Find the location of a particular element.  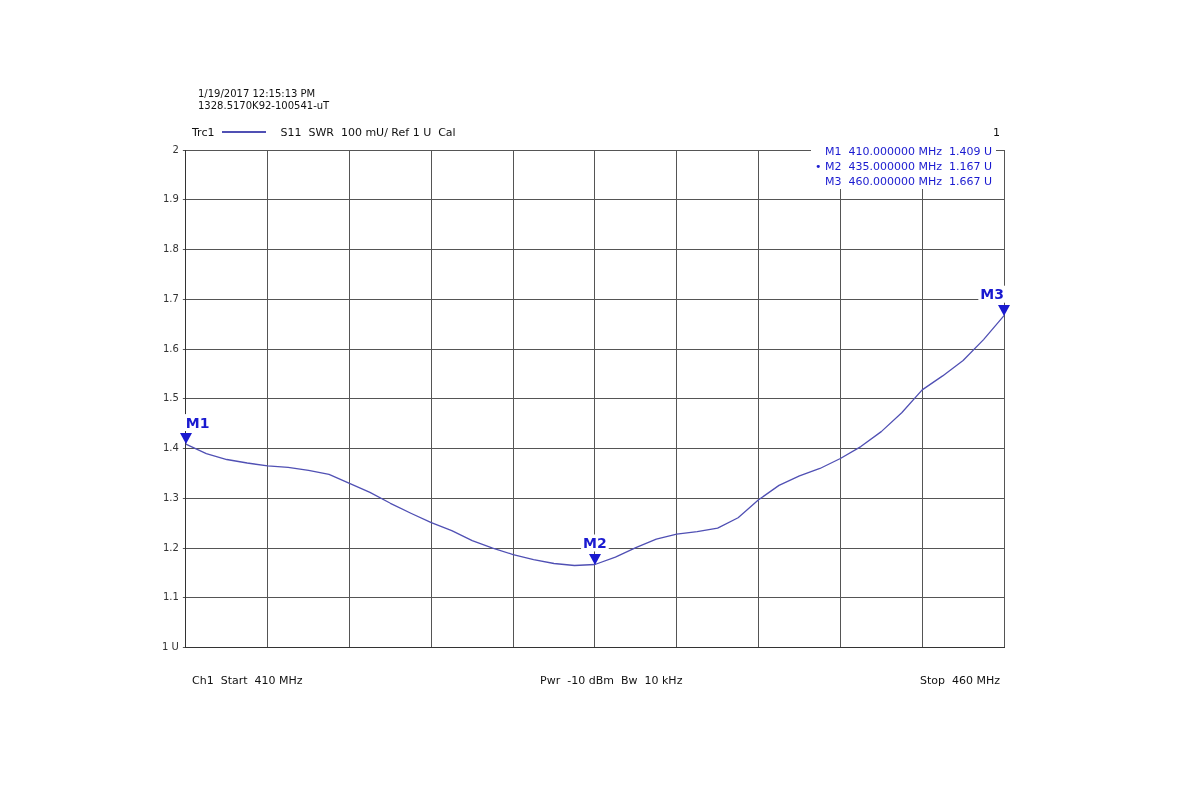

legend-label: Trc1 is located at coordinates (203, 132).